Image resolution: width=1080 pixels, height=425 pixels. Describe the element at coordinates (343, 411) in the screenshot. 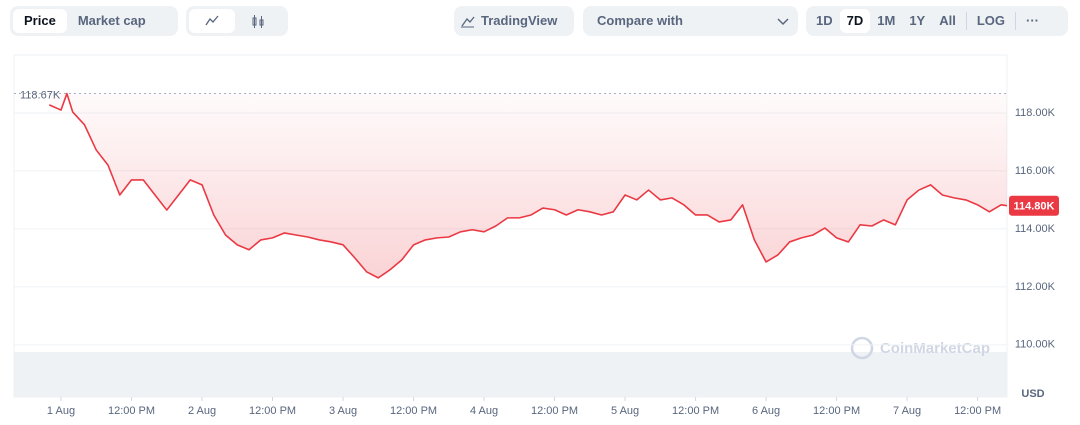

I see `x-tick-label: 3 Aug` at that location.